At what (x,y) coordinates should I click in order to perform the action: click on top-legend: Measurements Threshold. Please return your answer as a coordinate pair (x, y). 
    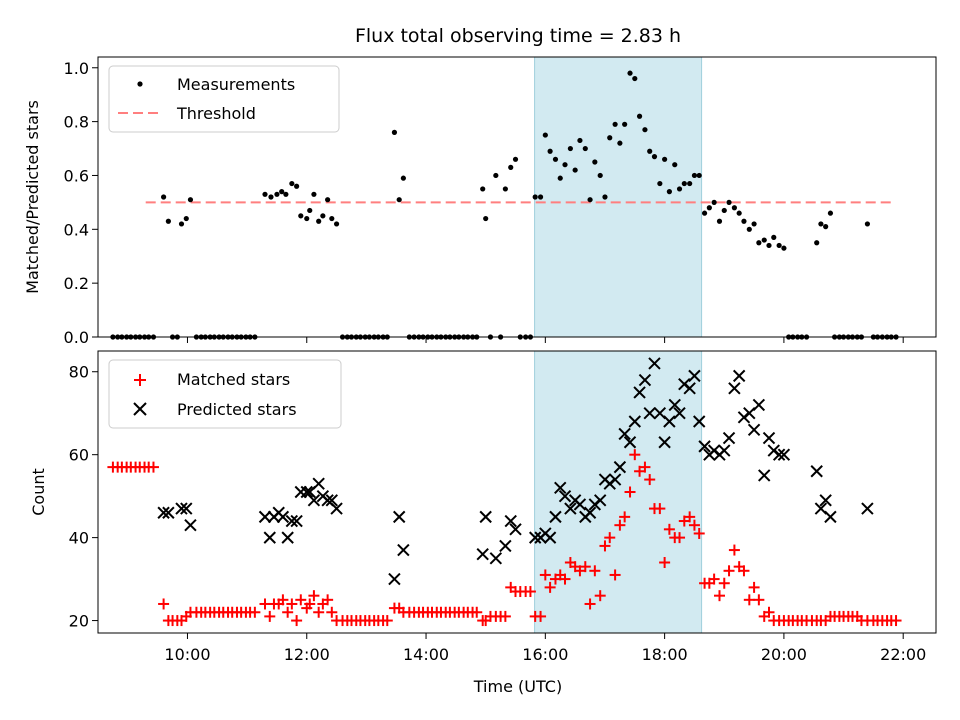
    Looking at the image, I should click on (224, 99).